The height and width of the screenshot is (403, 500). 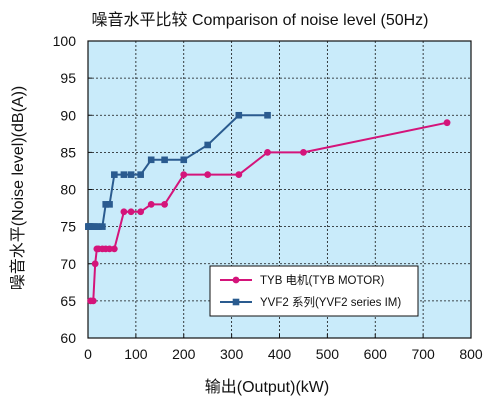 What do you see at coordinates (267, 387) in the screenshot?
I see `x-axis-label: 输出(Output)(kW)` at bounding box center [267, 387].